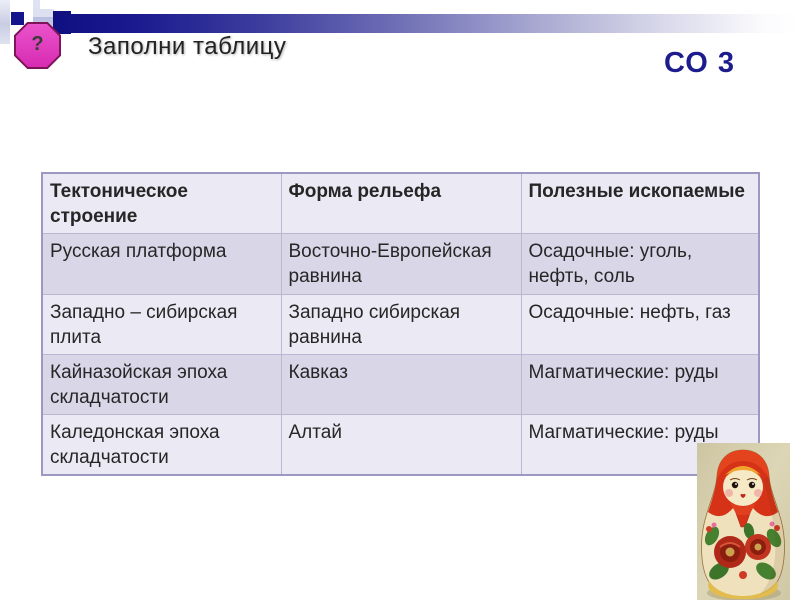 The width and height of the screenshot is (800, 600). What do you see at coordinates (426, 23) in the screenshot?
I see `title-gradient-bar` at bounding box center [426, 23].